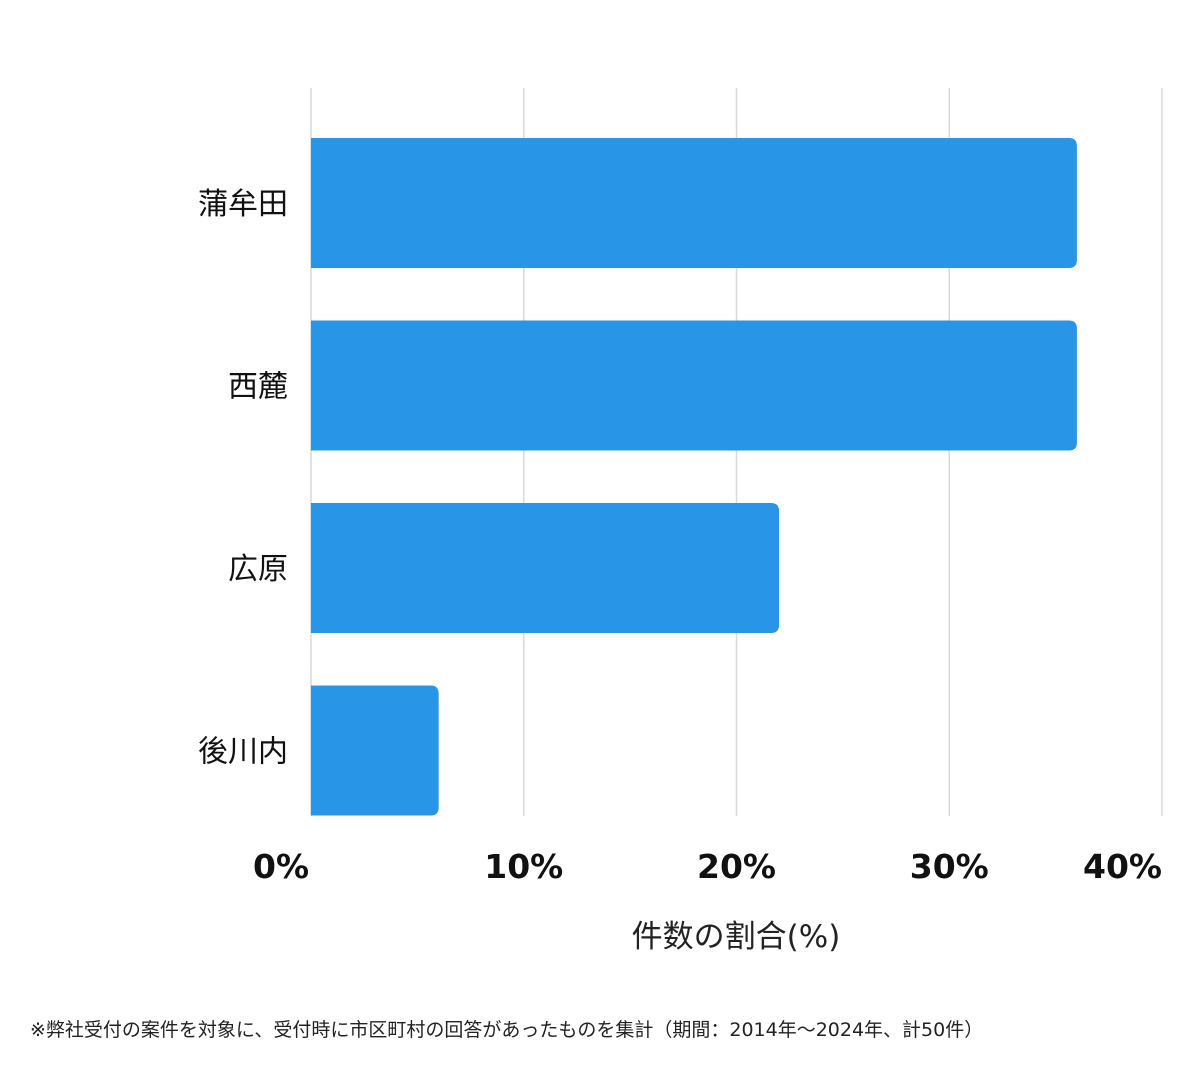 The image size is (1200, 1069). Describe the element at coordinates (1122, 866) in the screenshot. I see `x-tick-label: 40%` at that location.